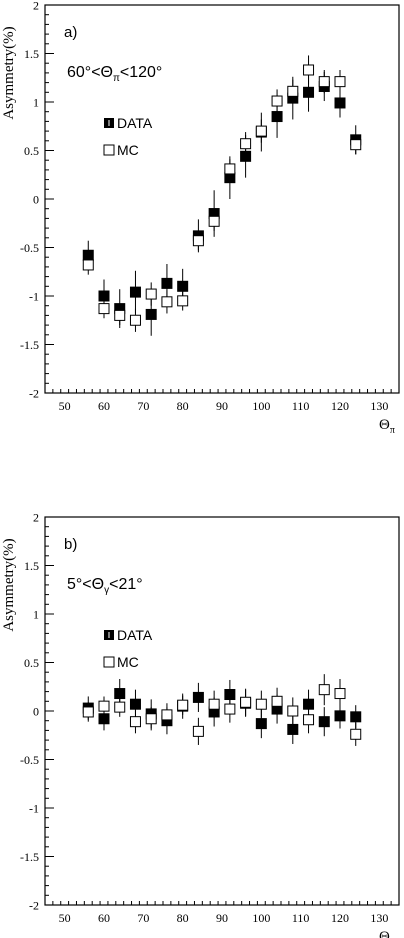  I want to click on y-tick-label: 1, so click(36, 615).